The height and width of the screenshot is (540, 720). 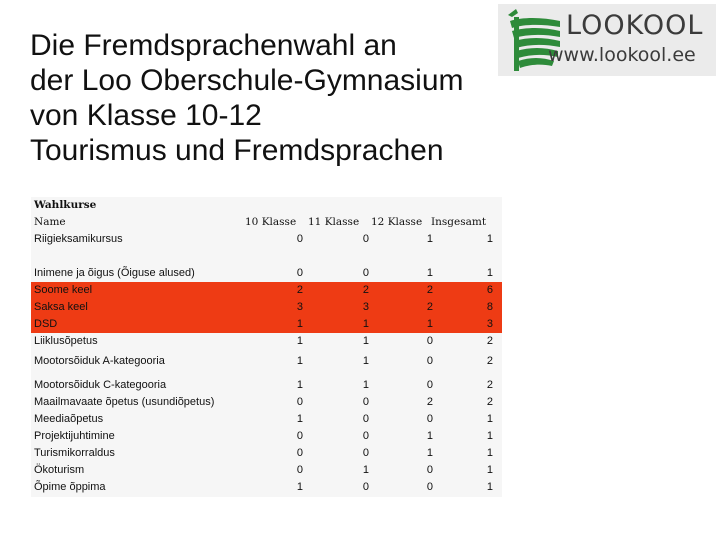 What do you see at coordinates (534, 40) in the screenshot?
I see `leaf-icon` at bounding box center [534, 40].